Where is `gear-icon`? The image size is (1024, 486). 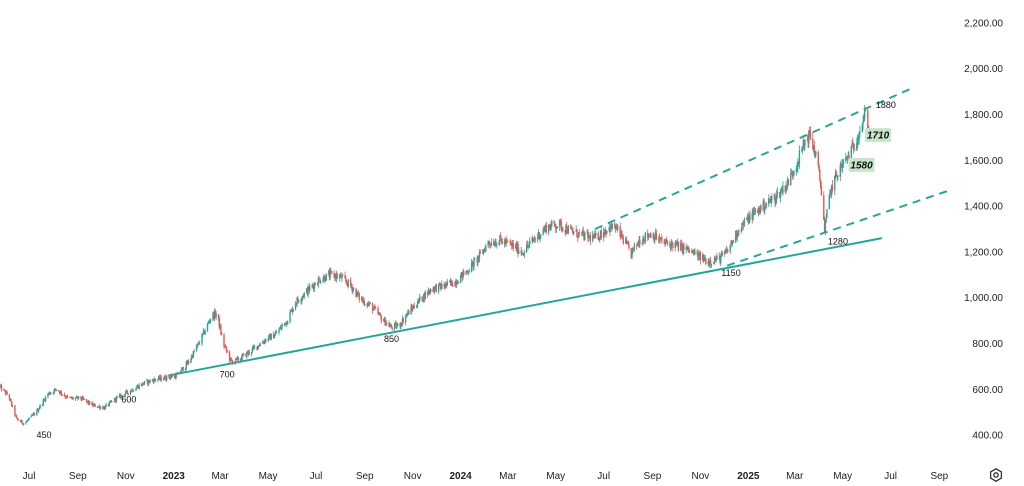 gear-icon is located at coordinates (996, 475).